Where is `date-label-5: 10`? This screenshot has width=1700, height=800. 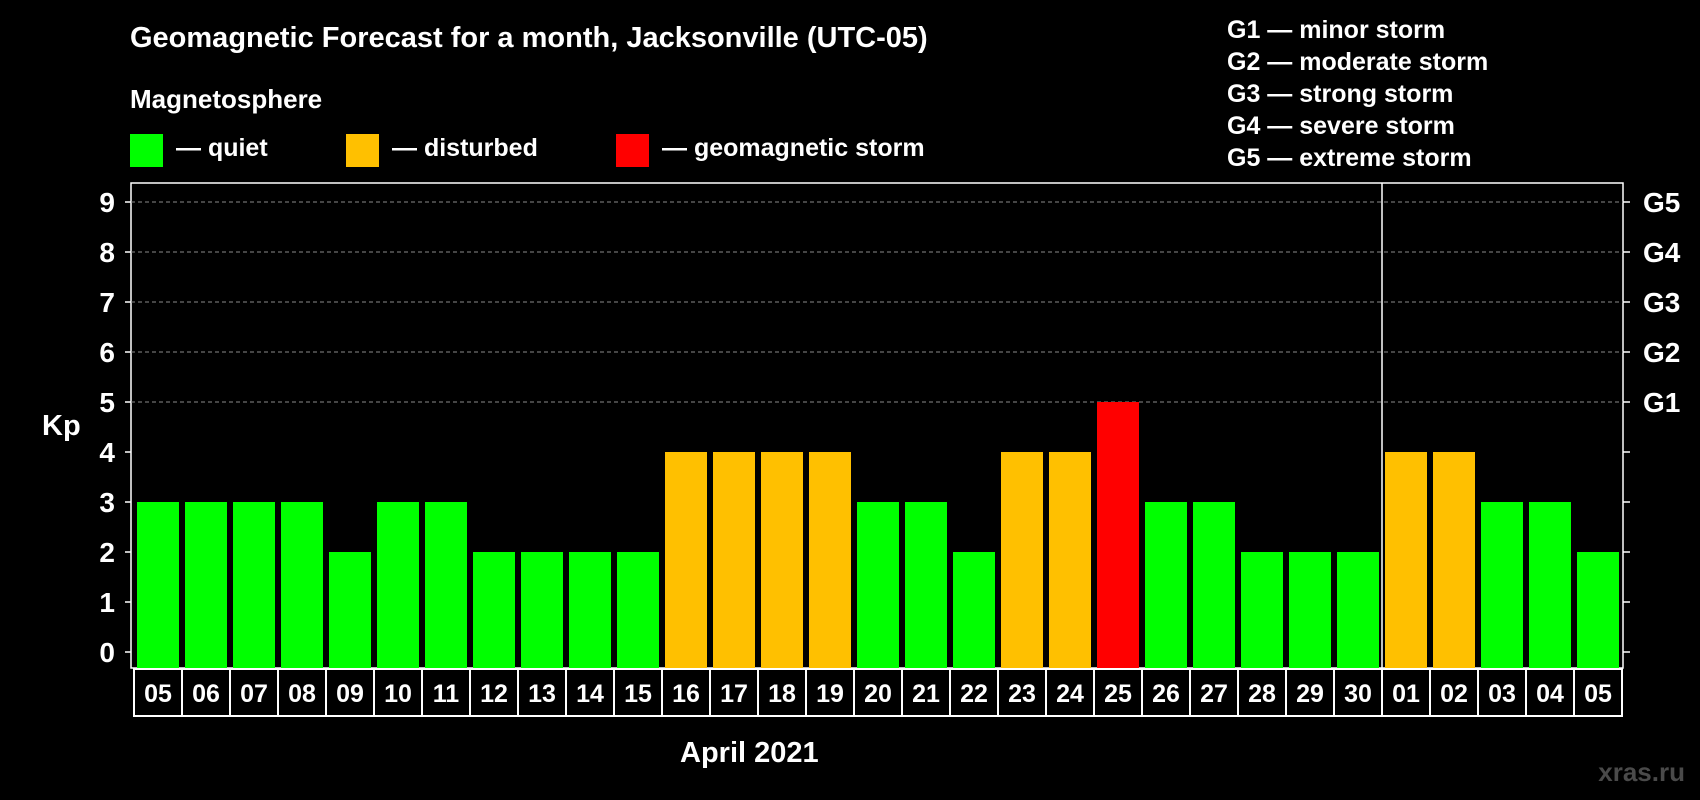
date-label-5: 10 is located at coordinates (398, 694).